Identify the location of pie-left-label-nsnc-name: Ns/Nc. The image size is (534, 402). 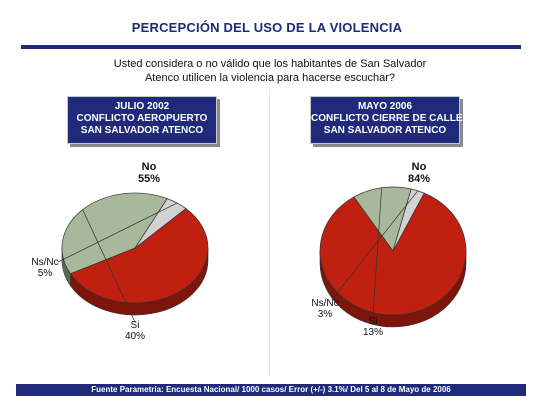
(45, 262).